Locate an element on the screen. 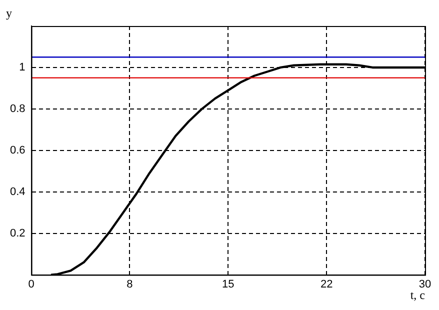  y-tick-label: 0.4 is located at coordinates (18, 192).